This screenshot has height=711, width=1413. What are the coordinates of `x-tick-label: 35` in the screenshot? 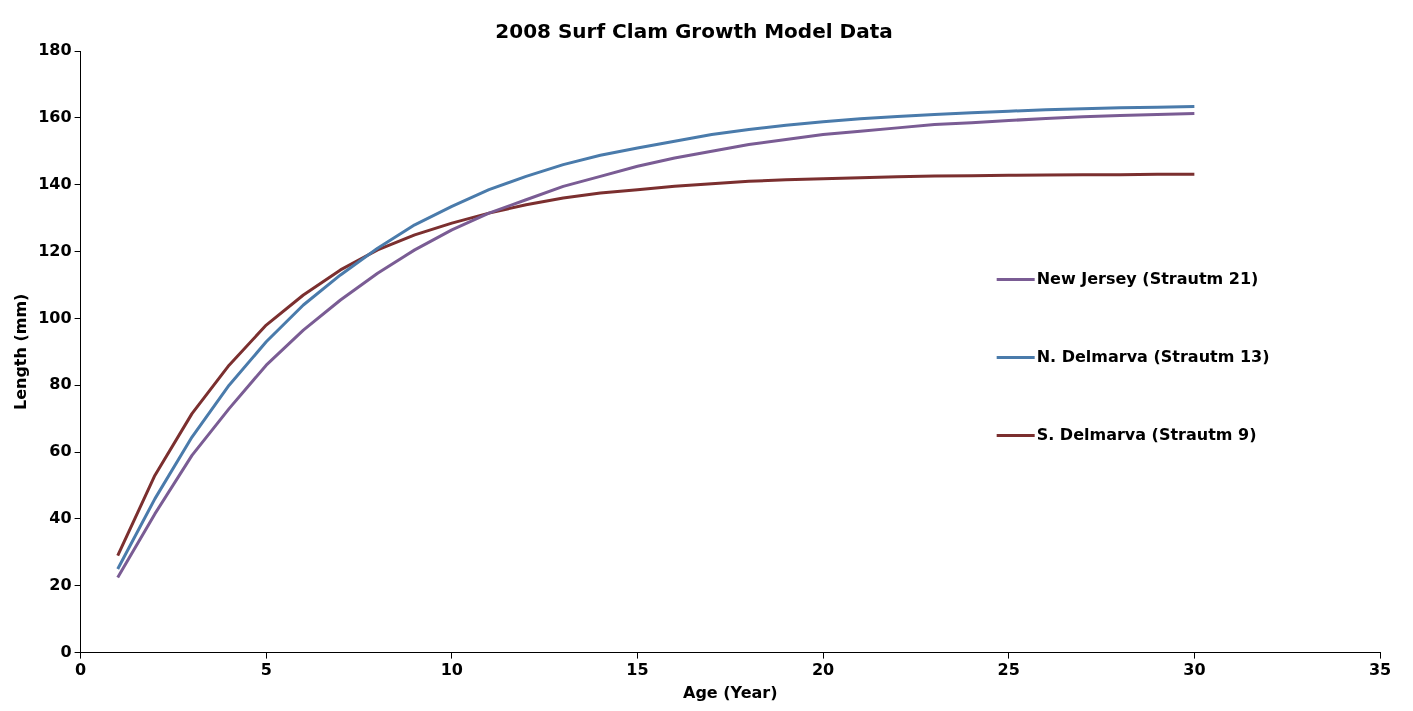 It's located at (1380, 670).